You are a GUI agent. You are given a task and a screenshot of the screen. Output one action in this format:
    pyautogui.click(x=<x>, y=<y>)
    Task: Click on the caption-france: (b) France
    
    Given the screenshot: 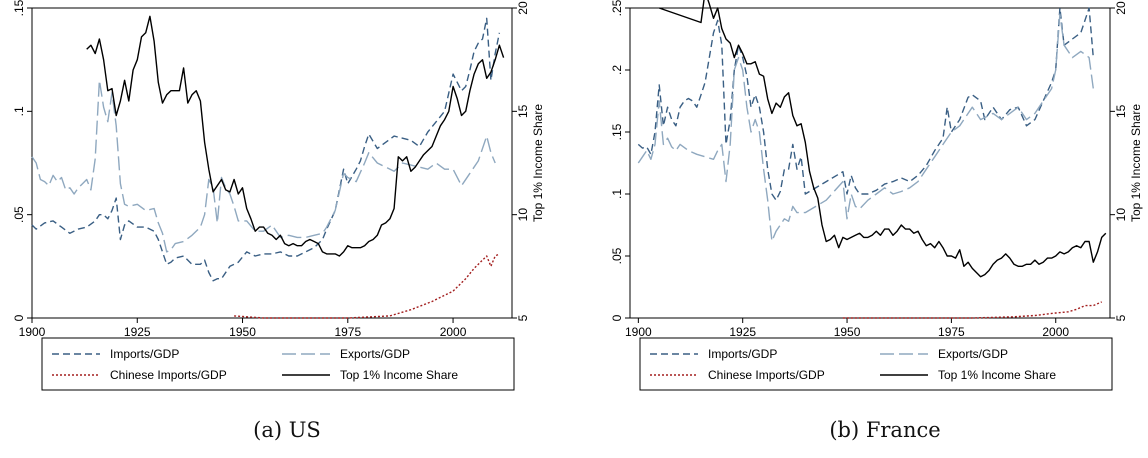 What is the action you would take?
    pyautogui.click(x=885, y=430)
    